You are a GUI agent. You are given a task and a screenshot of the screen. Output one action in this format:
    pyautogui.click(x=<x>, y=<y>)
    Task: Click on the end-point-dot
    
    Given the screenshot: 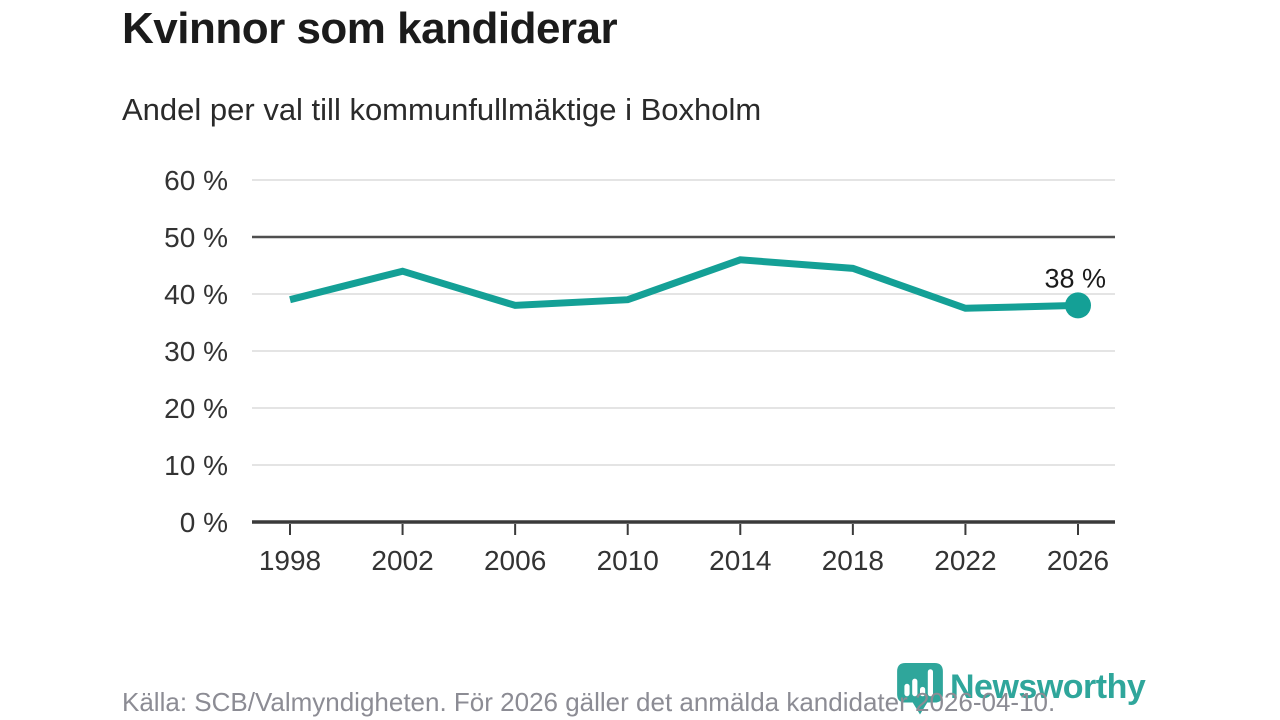 What is the action you would take?
    pyautogui.click(x=1078, y=305)
    